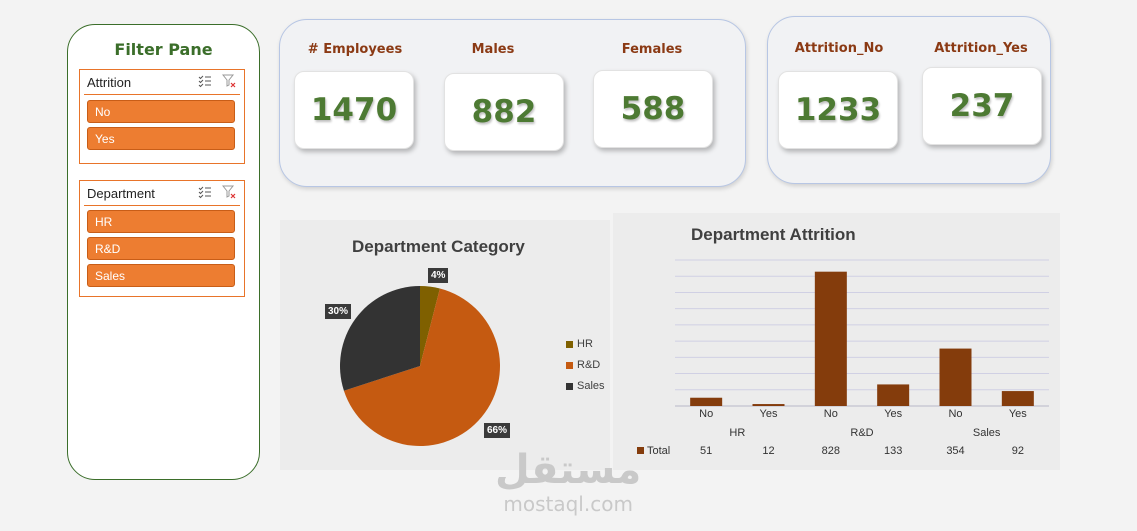  Describe the element at coordinates (1018, 451) in the screenshot. I see `data-table-value: 92` at that location.